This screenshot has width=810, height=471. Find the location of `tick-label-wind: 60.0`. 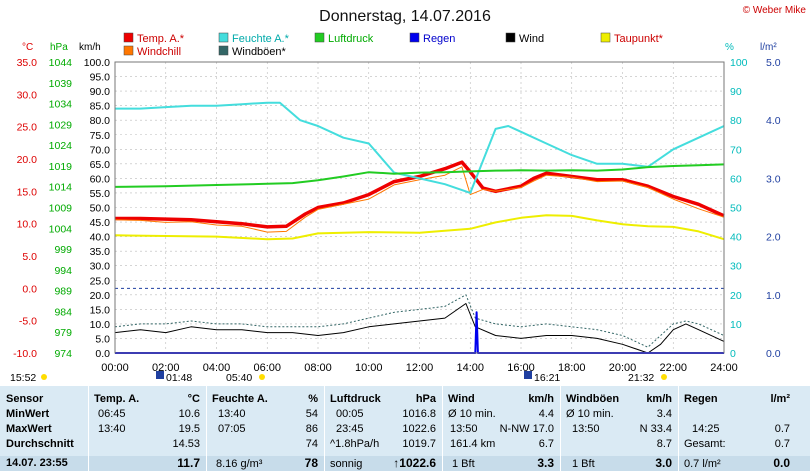

tick-label-wind: 60.0 is located at coordinates (100, 179).